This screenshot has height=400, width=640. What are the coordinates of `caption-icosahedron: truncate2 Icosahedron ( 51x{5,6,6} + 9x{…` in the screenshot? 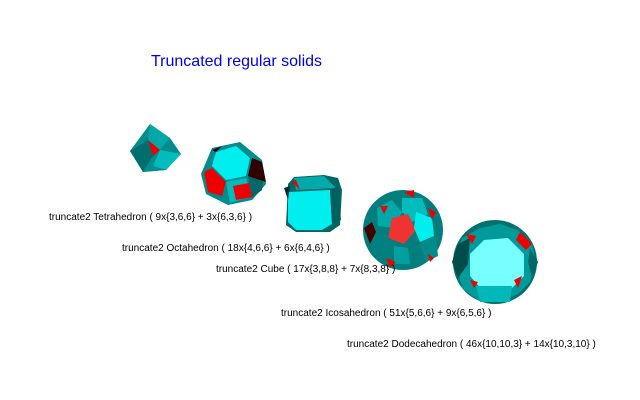 It's located at (386, 313).